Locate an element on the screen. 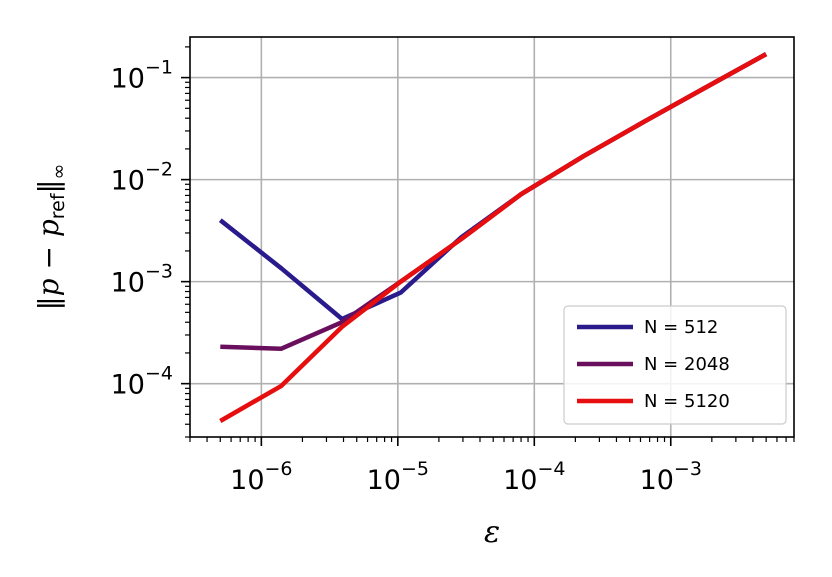  legend-label-2: N = 2048 is located at coordinates (687, 364).